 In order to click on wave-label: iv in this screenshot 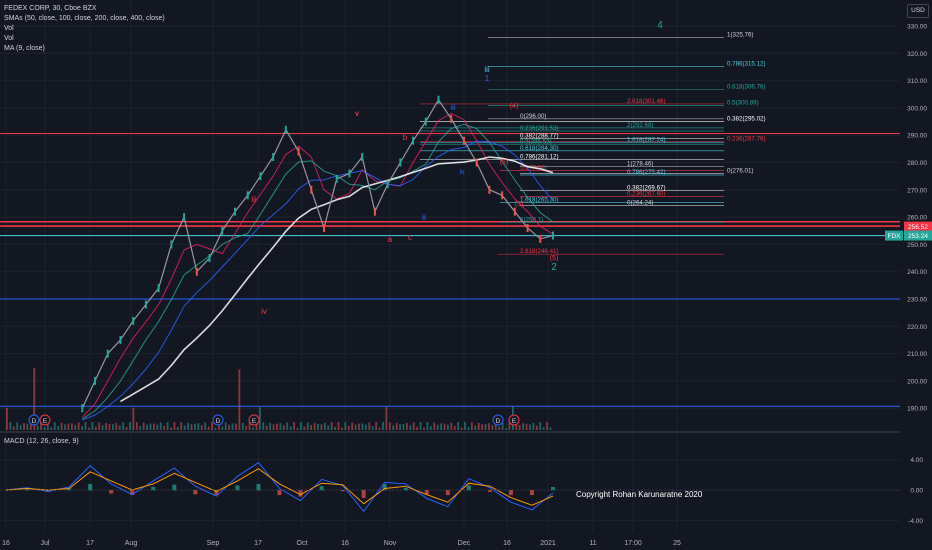, I will do `click(264, 311)`.